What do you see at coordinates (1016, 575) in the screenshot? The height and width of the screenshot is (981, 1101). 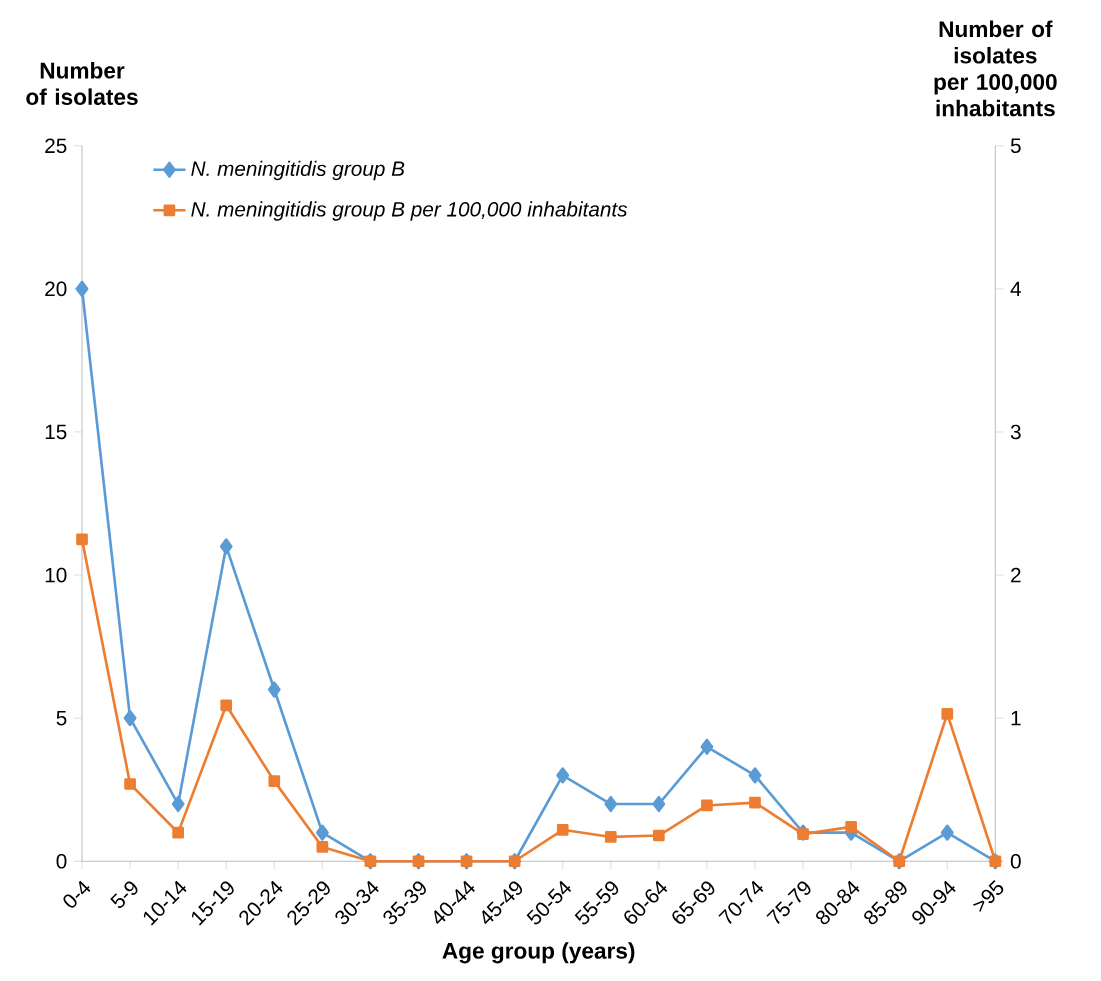 I see `y2-tick-label: 2` at bounding box center [1016, 575].